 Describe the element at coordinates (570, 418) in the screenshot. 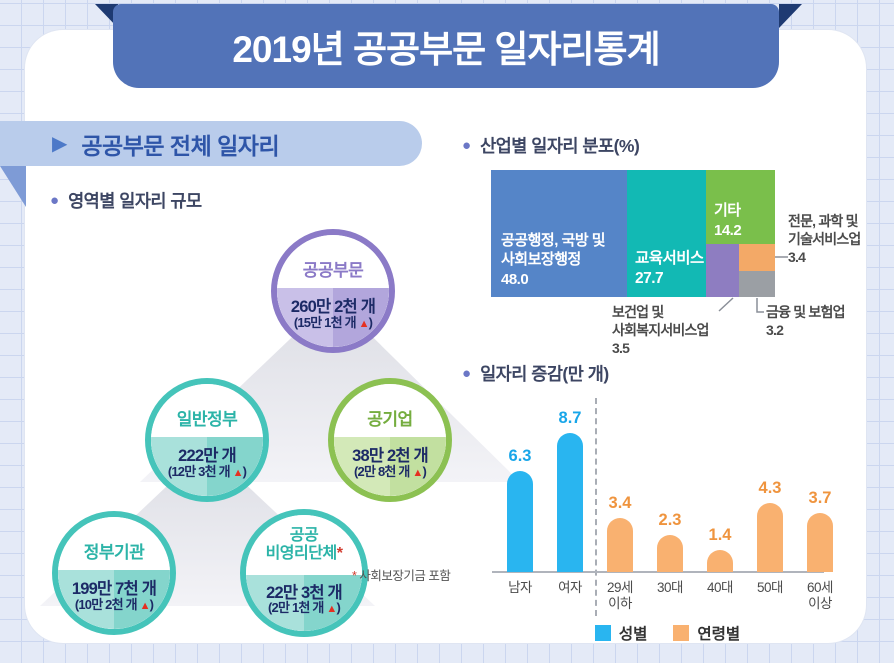

I see `bar-value-label: 8.7` at that location.